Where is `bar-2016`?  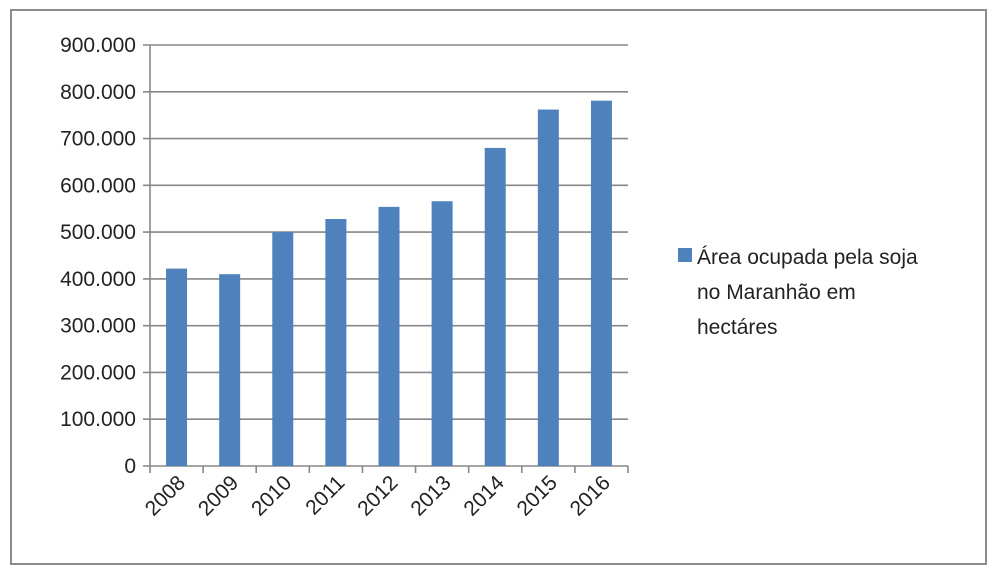
bar-2016 is located at coordinates (601, 283).